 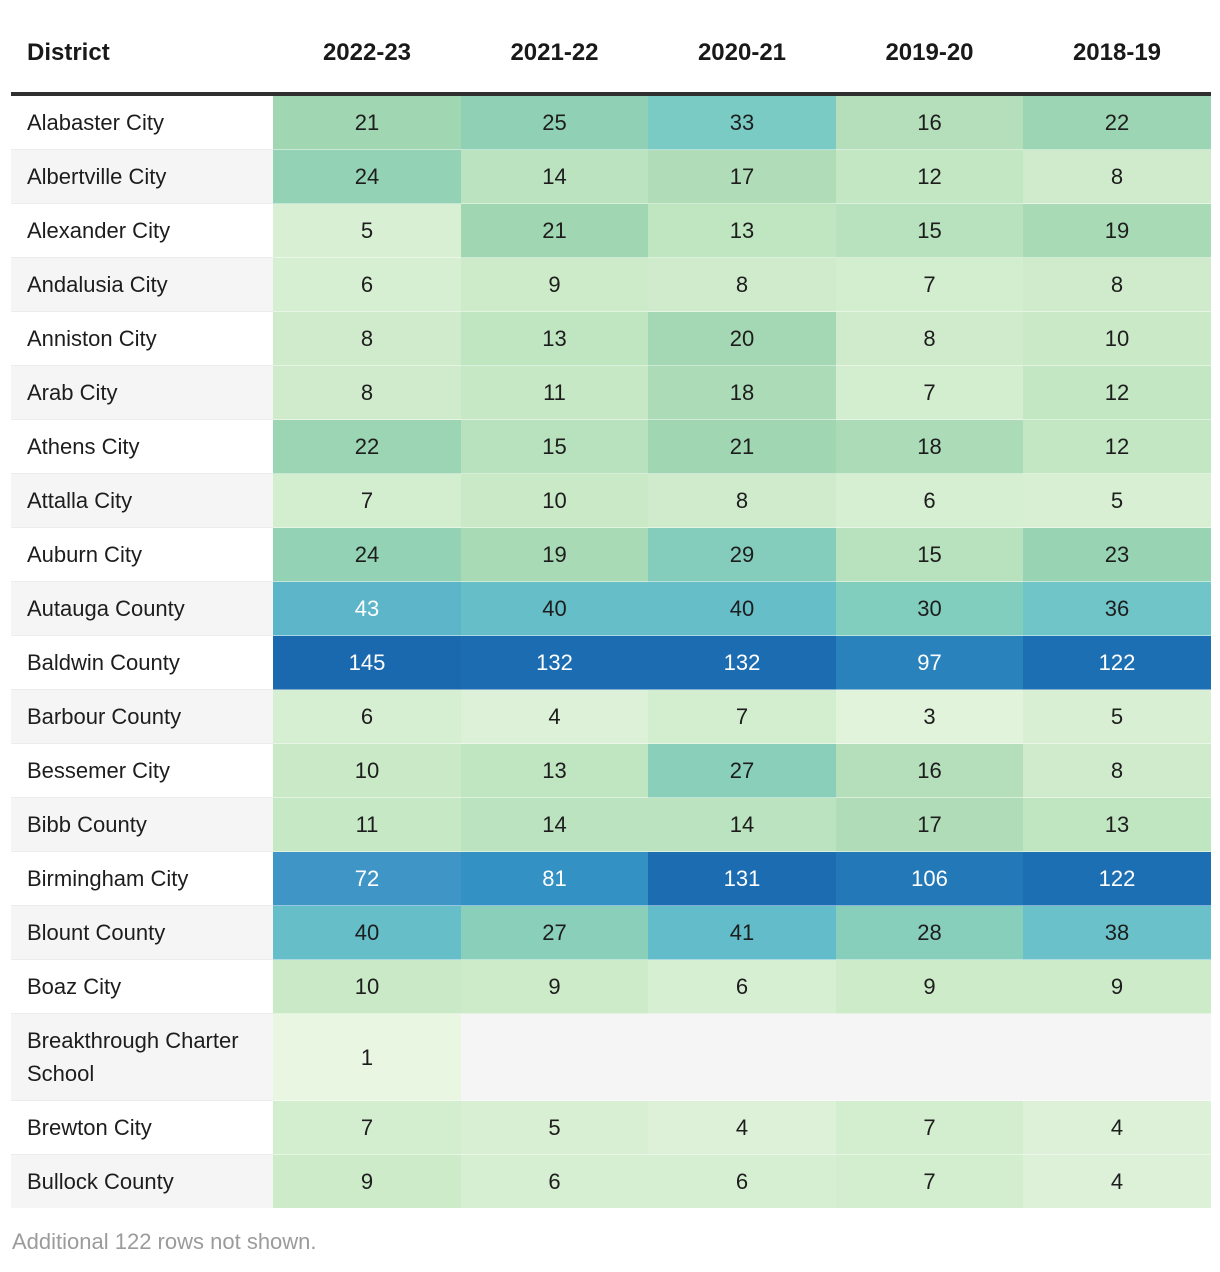 What do you see at coordinates (142, 824) in the screenshot?
I see `district-cell: Bibb County` at bounding box center [142, 824].